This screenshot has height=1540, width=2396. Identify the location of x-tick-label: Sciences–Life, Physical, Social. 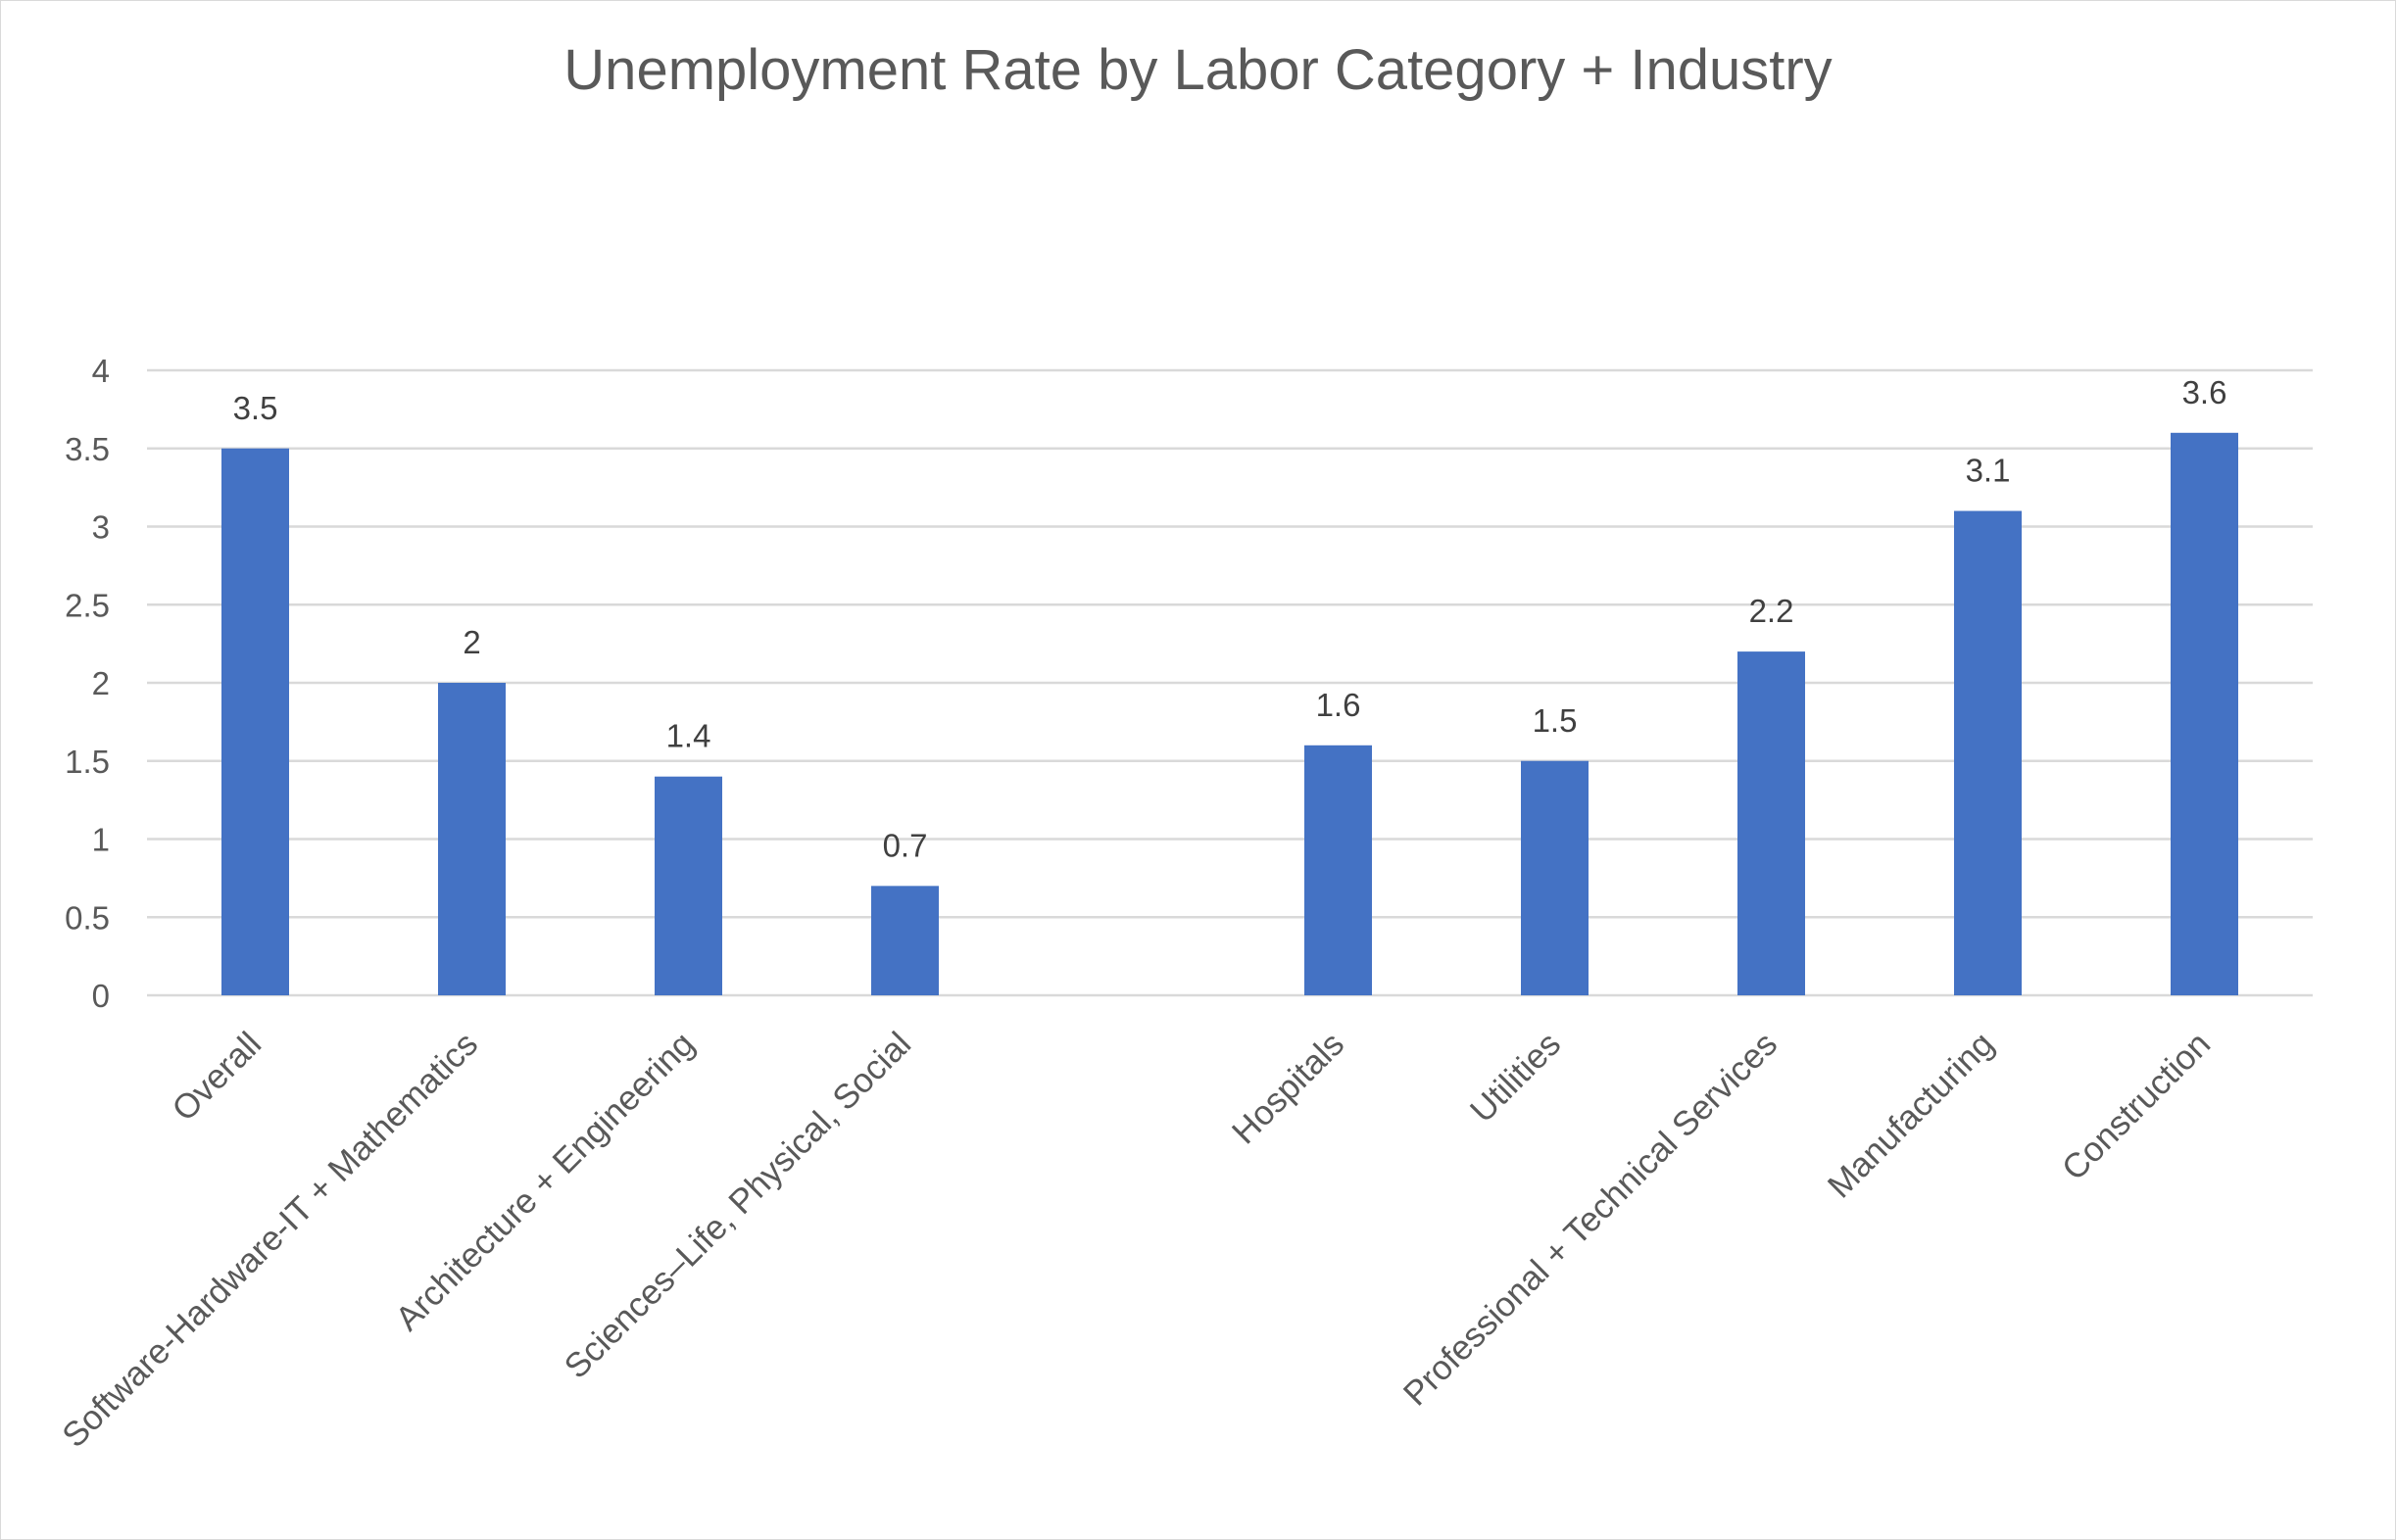
(737, 1205).